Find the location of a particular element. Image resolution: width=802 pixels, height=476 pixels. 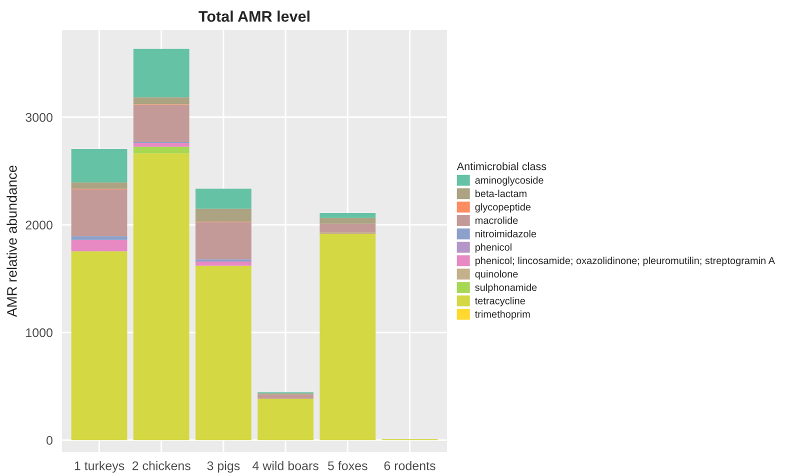

y-tick-label: 1000 is located at coordinates (39, 333).